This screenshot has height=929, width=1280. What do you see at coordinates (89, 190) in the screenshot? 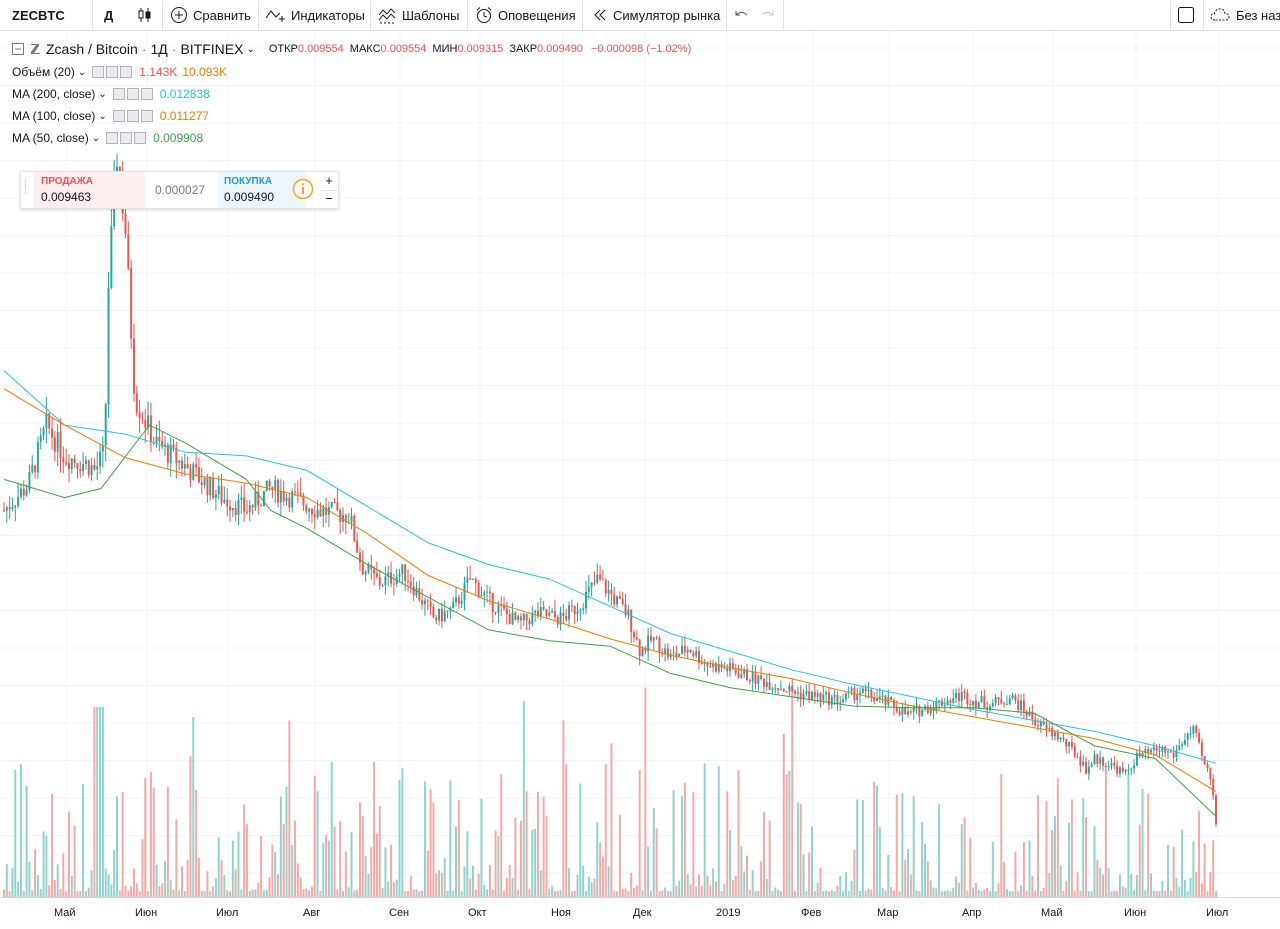
I see `sell-button: ПРОДАЖА 0.009463` at bounding box center [89, 190].